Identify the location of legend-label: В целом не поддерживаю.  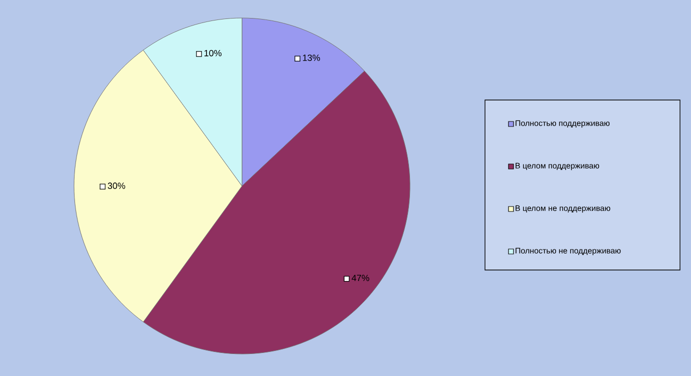
(563, 209).